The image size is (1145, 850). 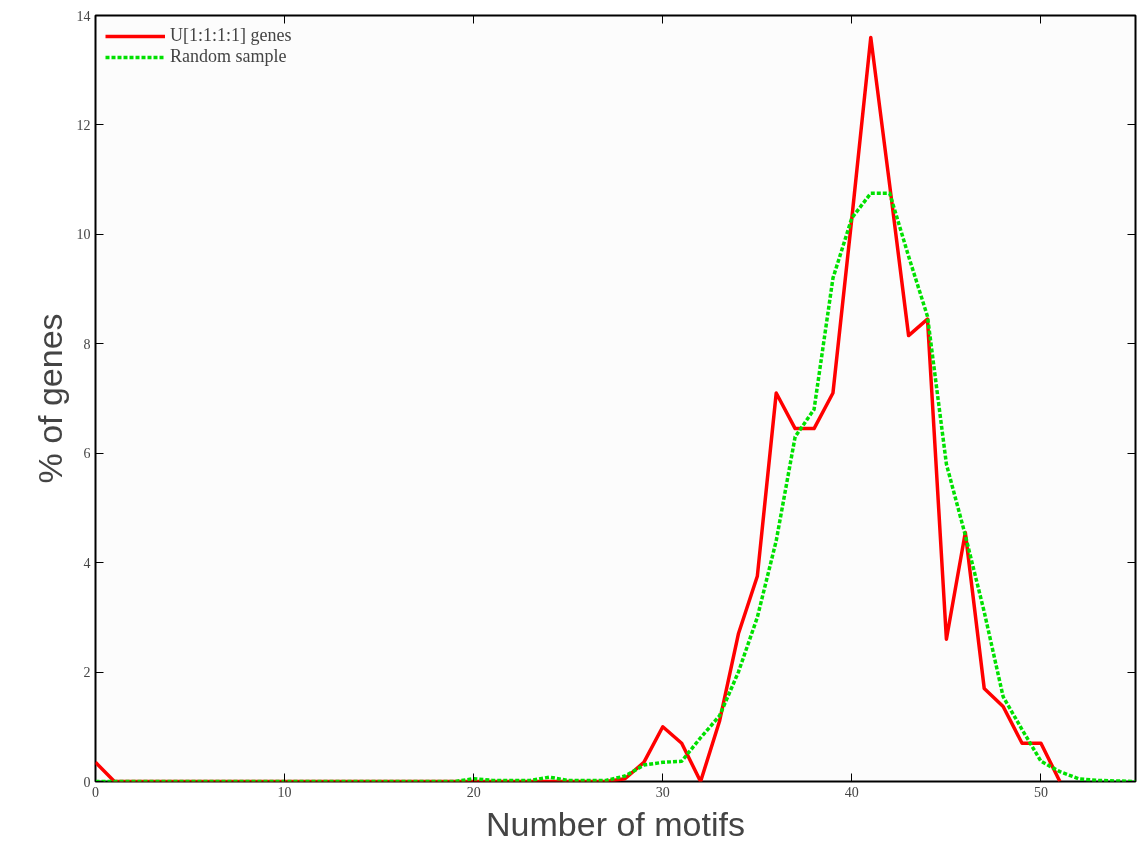 I want to click on y-tick-label: 2, so click(x=87, y=673).